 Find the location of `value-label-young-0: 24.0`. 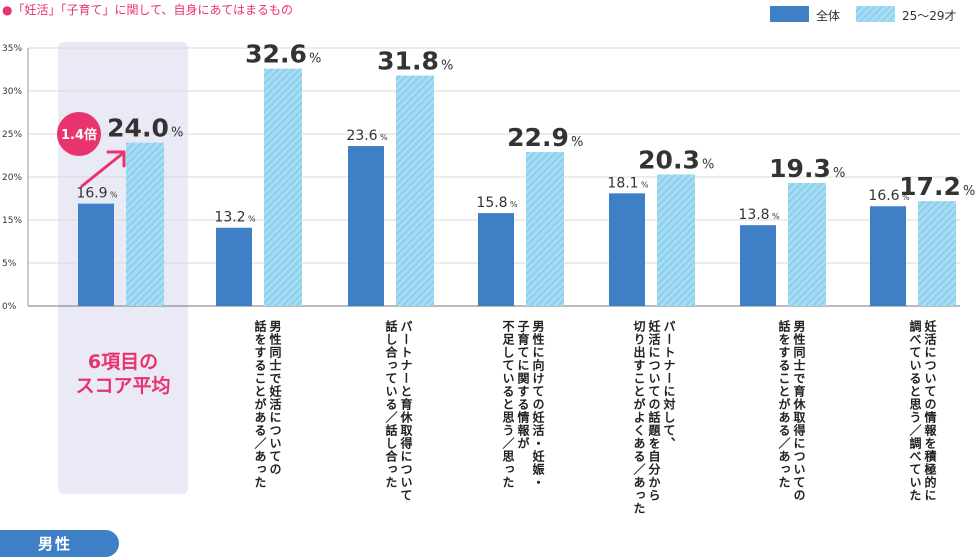

value-label-young-0: 24.0 is located at coordinates (138, 128).